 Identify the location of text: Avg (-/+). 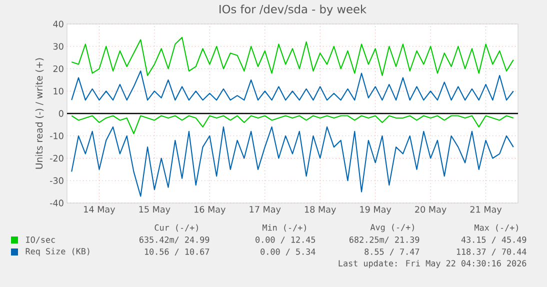
(392, 228).